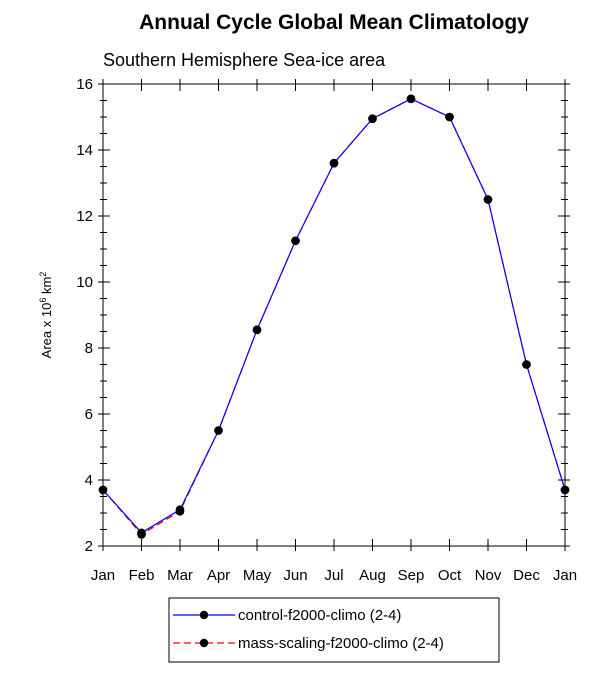 Image resolution: width=612 pixels, height=673 pixels. What do you see at coordinates (89, 546) in the screenshot?
I see `y-tick-label: 2` at bounding box center [89, 546].